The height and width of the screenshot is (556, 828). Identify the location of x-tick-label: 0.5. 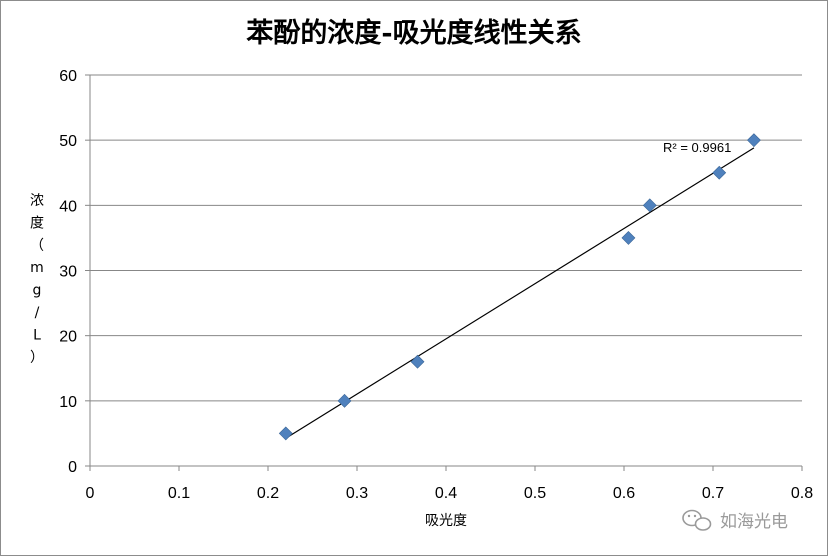
(535, 493).